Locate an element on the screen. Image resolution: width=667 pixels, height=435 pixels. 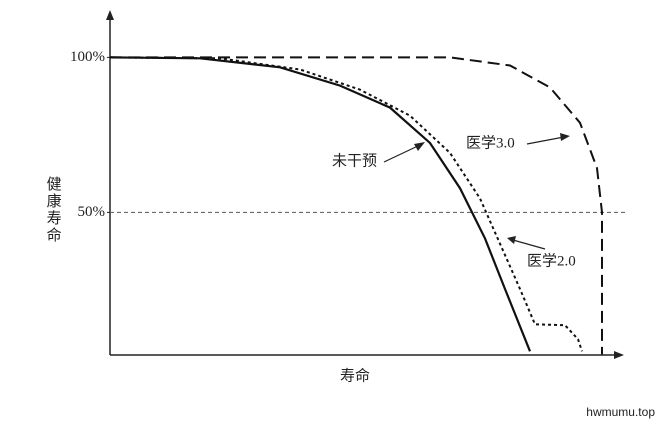
x-axis-arrow is located at coordinates (619, 355).